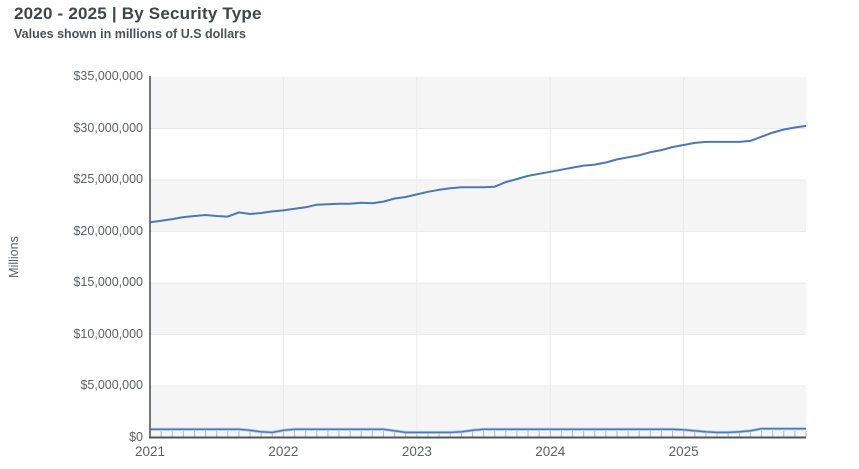  Describe the element at coordinates (550, 451) in the screenshot. I see `x-tick-label: 2024` at that location.